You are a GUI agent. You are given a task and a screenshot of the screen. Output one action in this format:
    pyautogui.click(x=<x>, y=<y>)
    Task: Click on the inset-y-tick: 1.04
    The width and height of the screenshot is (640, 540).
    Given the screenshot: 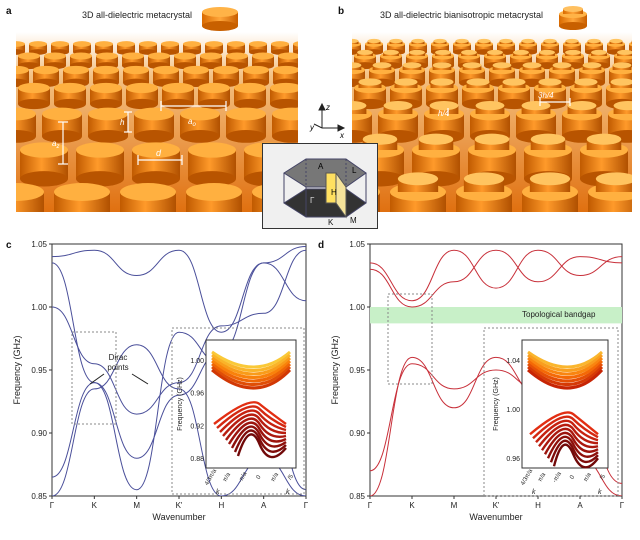 What is the action you would take?
    pyautogui.click(x=513, y=361)
    